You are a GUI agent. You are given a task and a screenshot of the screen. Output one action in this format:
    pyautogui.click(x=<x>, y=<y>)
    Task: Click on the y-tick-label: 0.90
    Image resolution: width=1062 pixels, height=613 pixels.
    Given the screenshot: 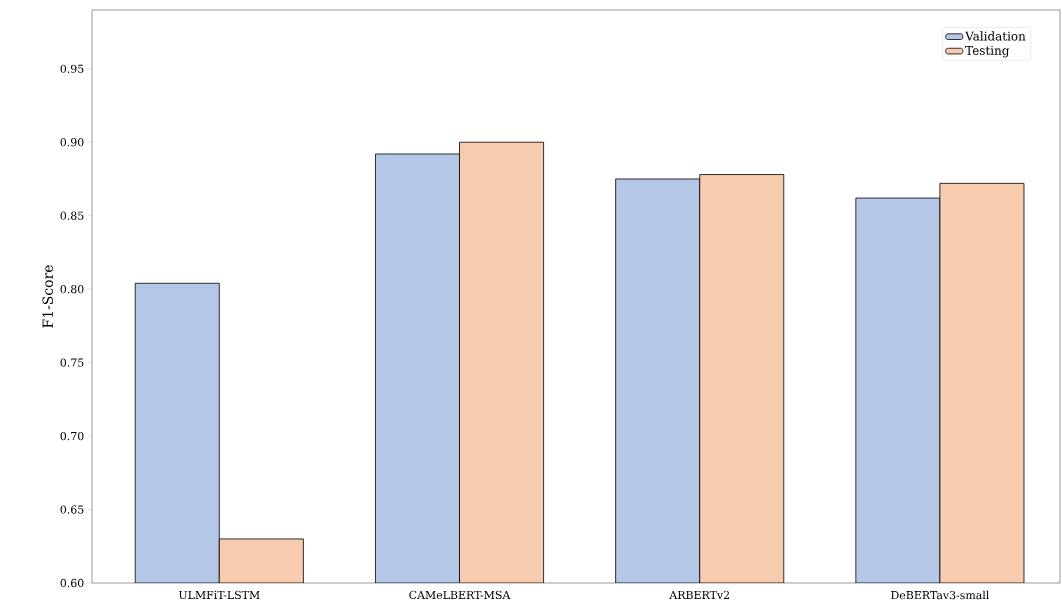 What is the action you would take?
    pyautogui.click(x=72, y=142)
    